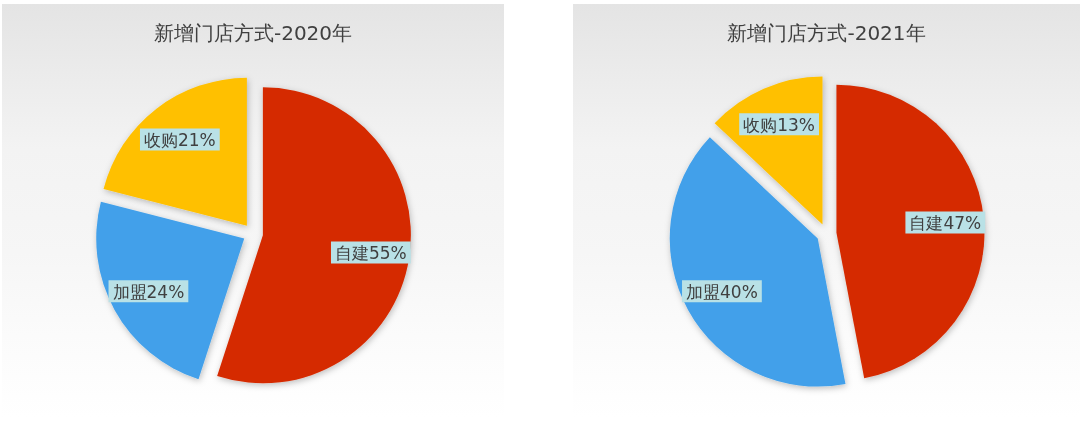  I want to click on data-label: 21%, so click(196, 139).